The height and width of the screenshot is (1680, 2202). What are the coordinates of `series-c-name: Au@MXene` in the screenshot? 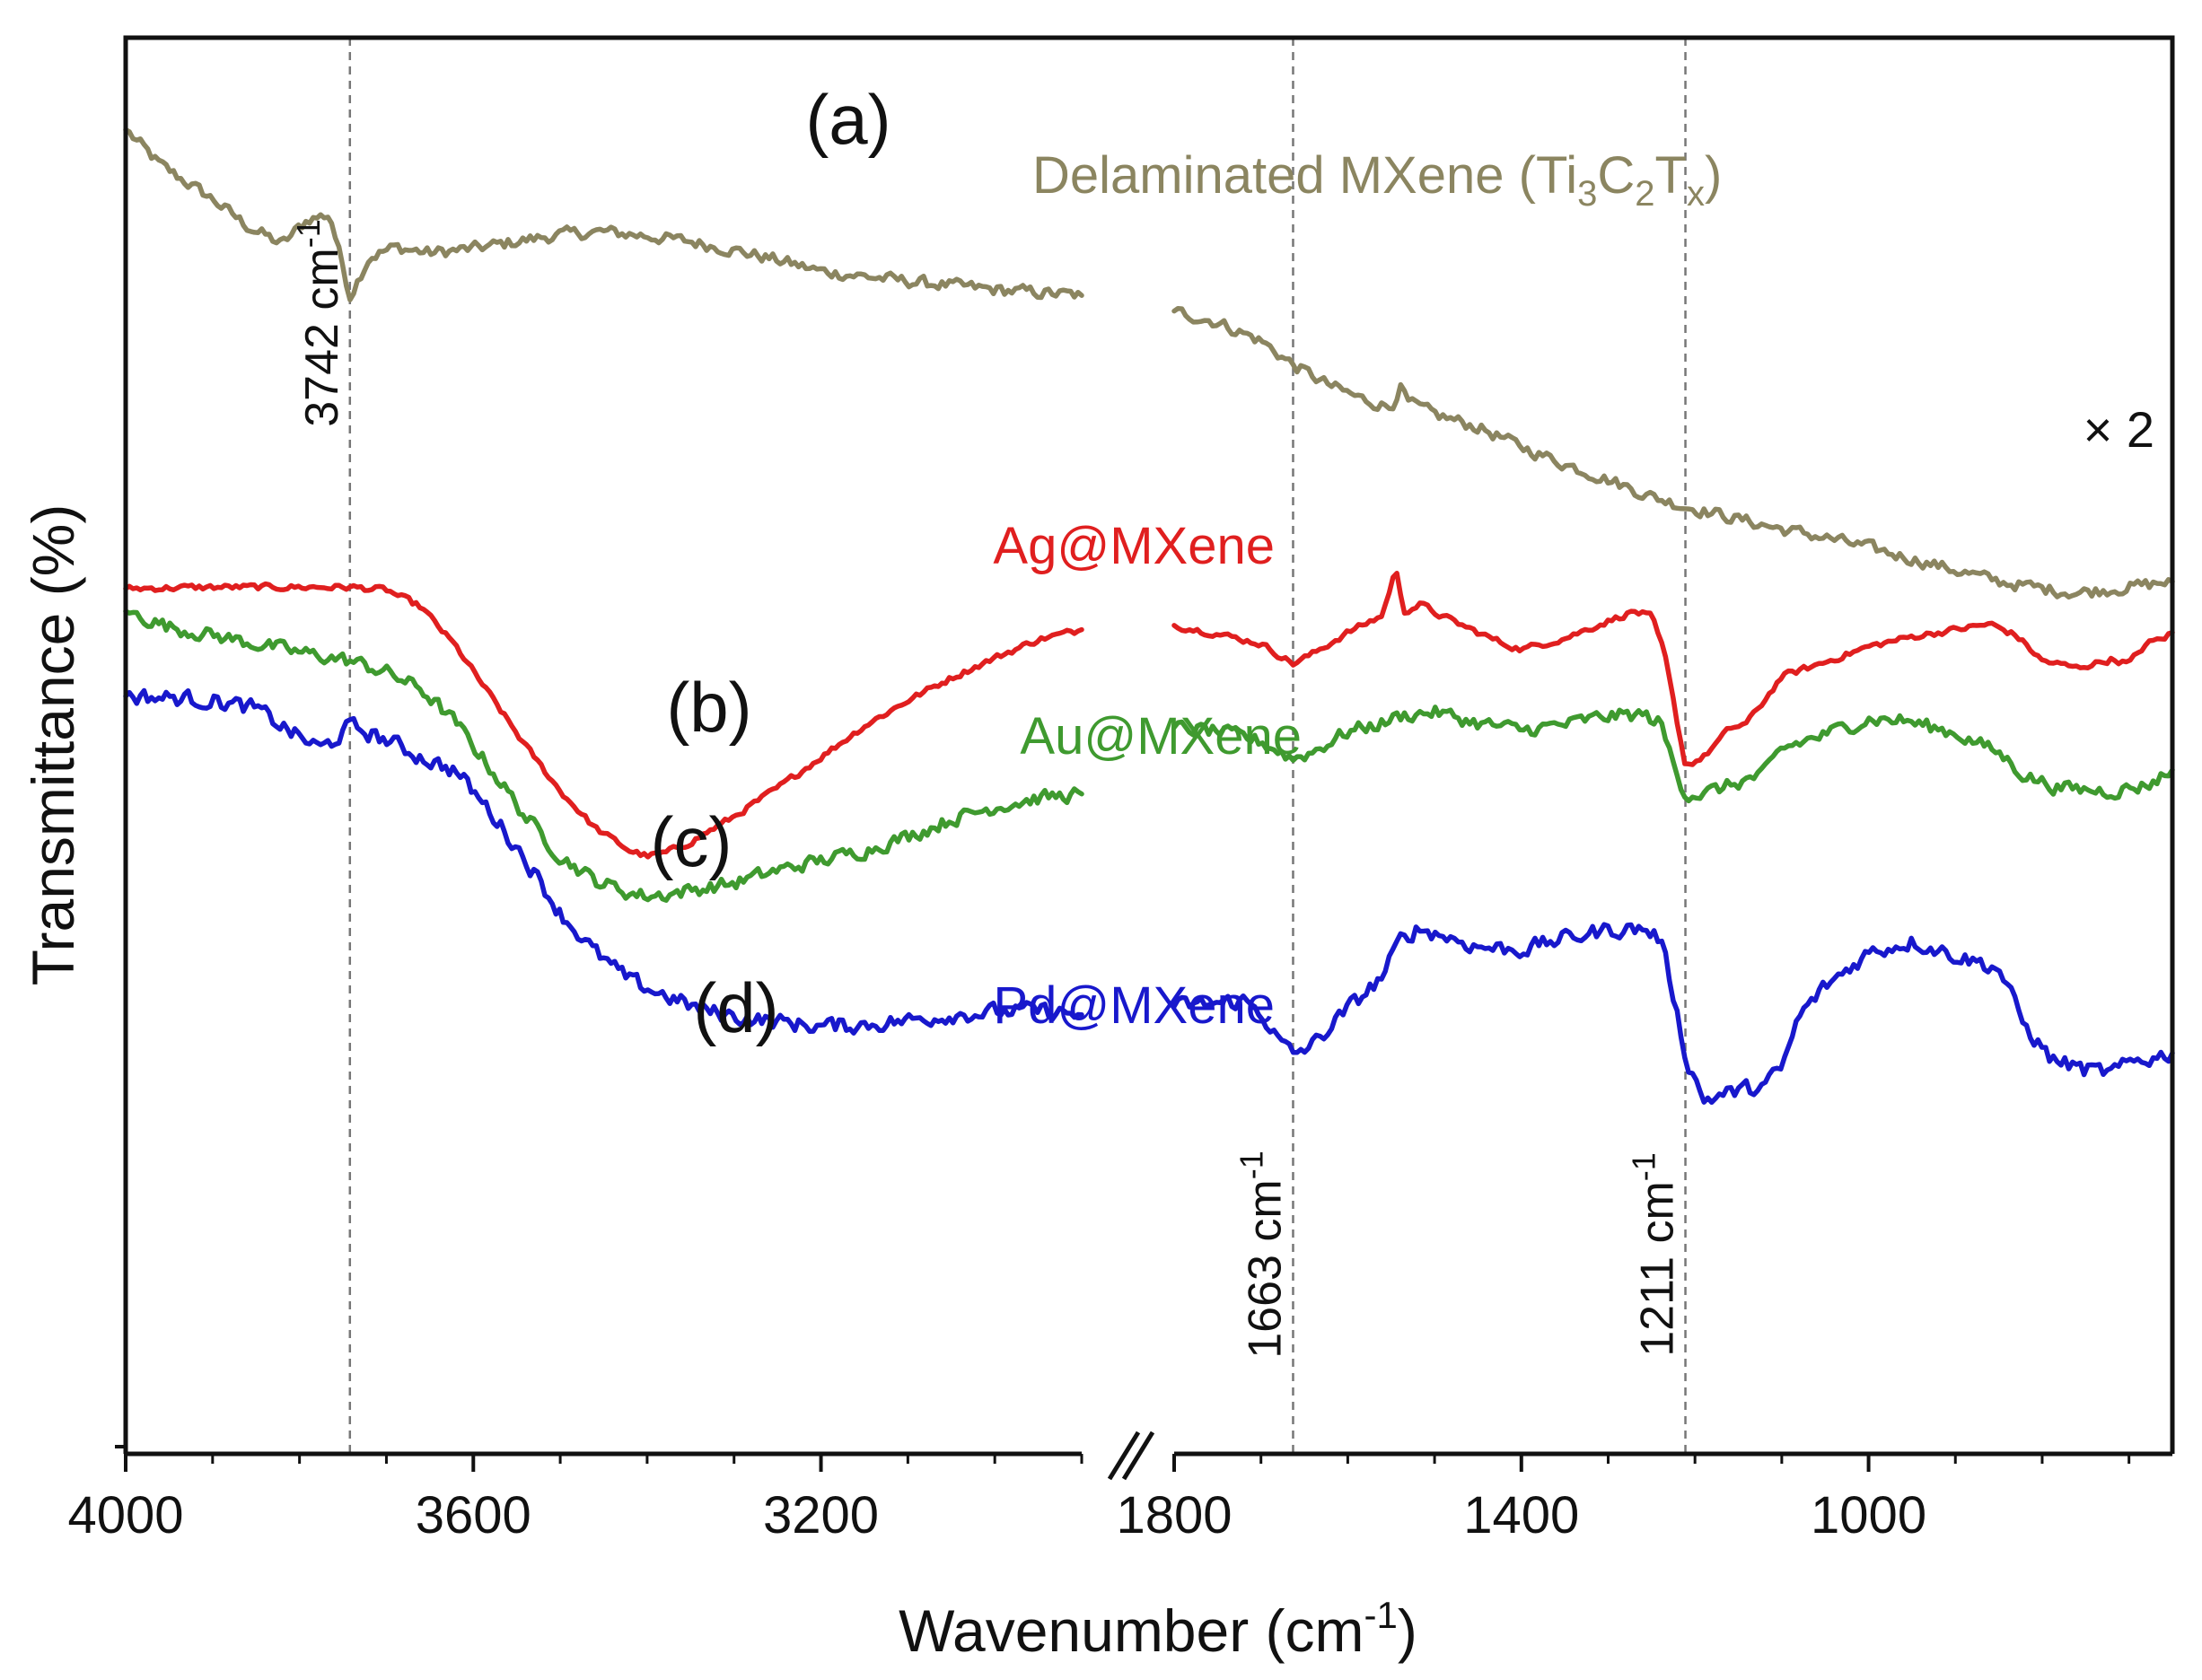 It's located at (1161, 736).